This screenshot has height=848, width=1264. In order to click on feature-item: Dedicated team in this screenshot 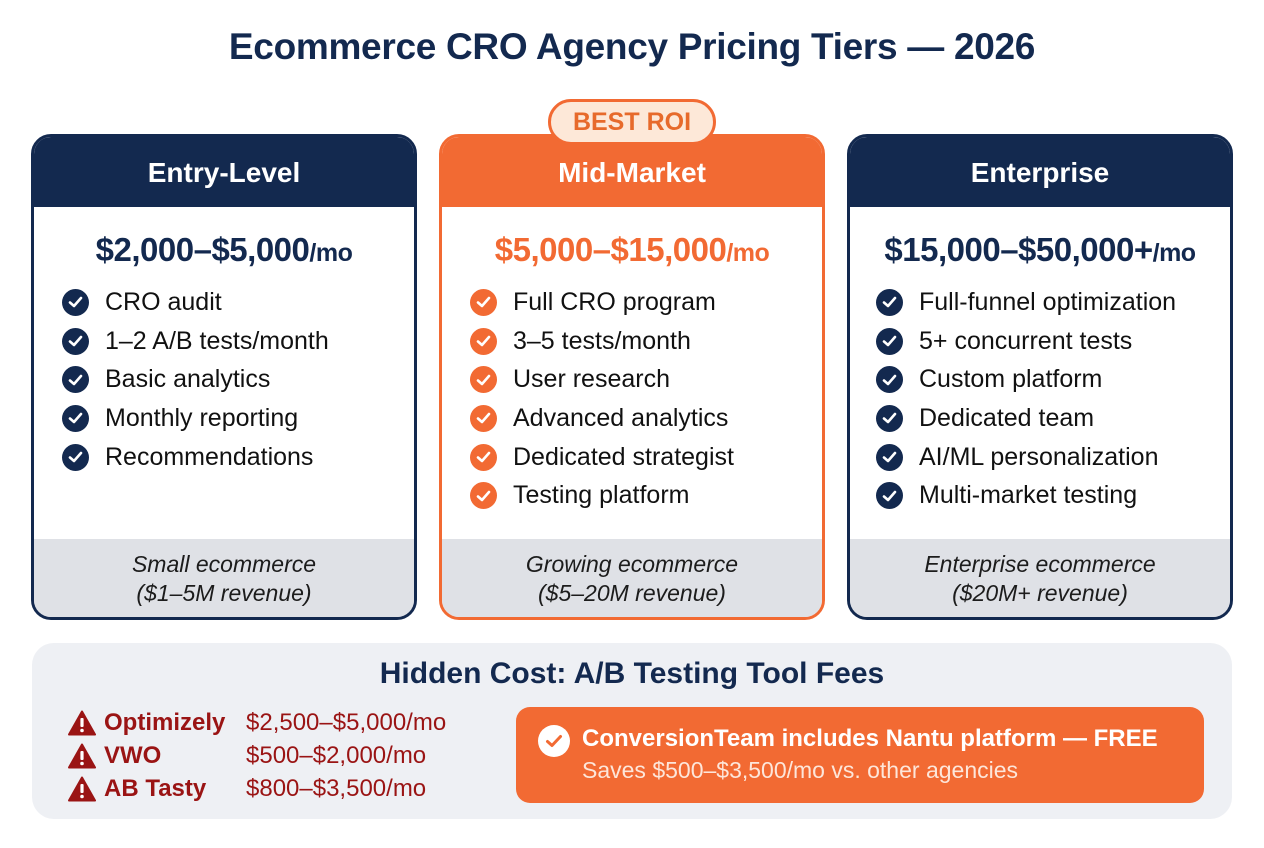, I will do `click(1053, 418)`.